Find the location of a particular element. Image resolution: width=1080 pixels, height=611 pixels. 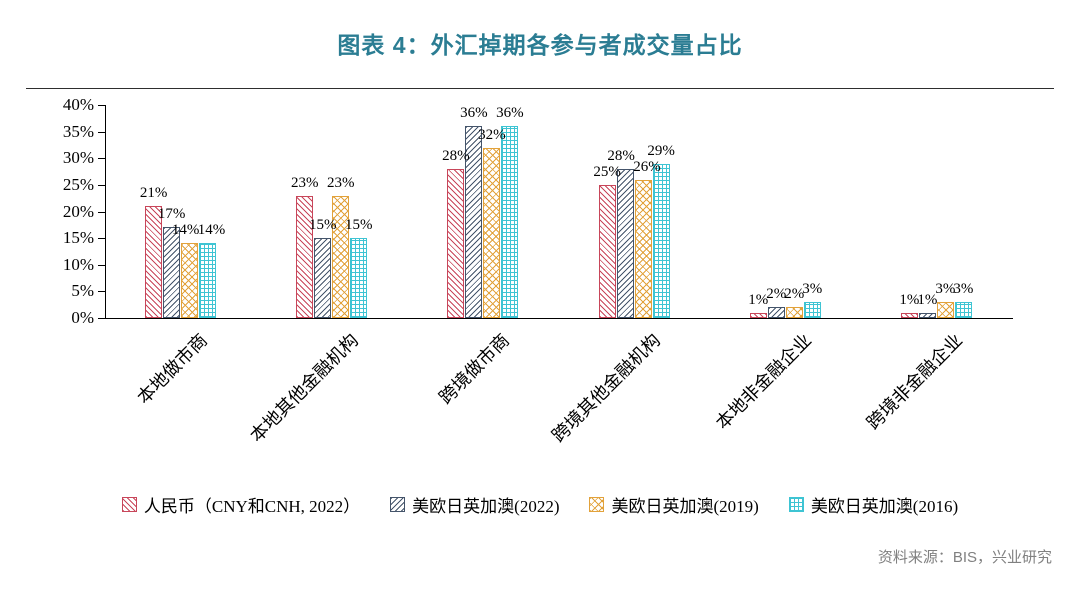

y-axis-tick-label: 35% is located at coordinates (78, 131).